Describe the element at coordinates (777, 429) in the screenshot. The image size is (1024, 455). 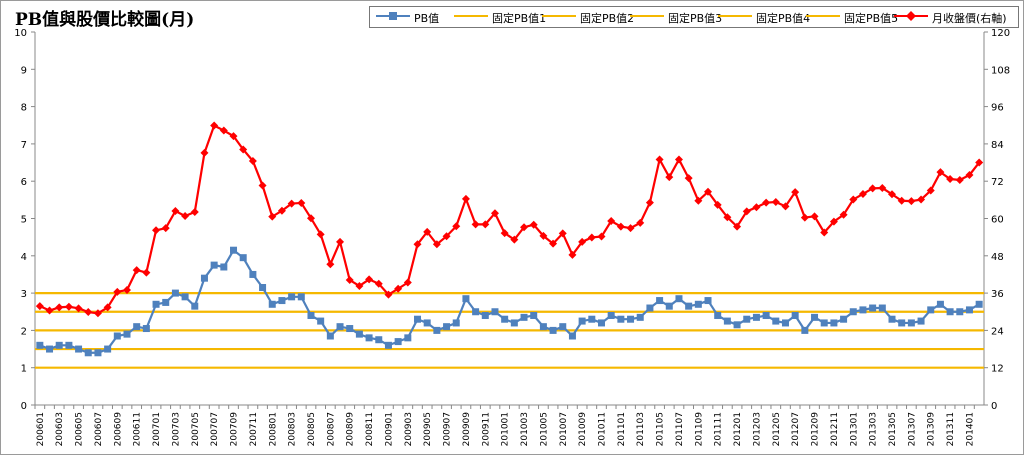
I see `x-tick-label: 201205` at that location.